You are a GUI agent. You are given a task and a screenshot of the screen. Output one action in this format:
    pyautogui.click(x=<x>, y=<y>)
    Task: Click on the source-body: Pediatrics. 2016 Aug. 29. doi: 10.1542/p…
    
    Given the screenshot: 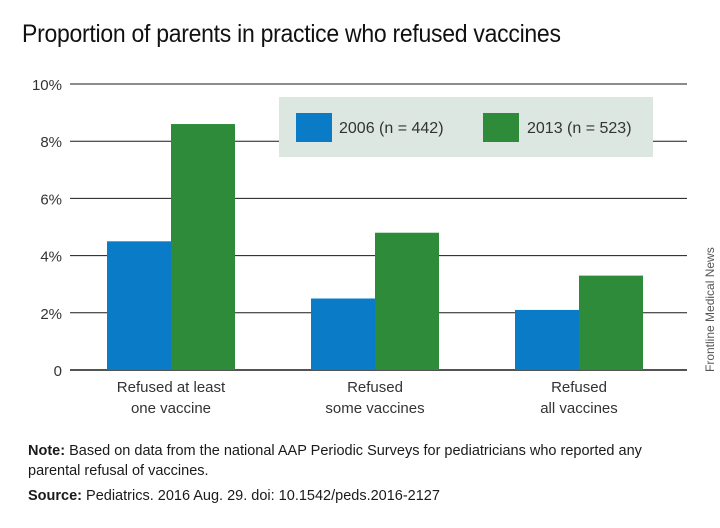 What is the action you would take?
    pyautogui.click(x=261, y=496)
    